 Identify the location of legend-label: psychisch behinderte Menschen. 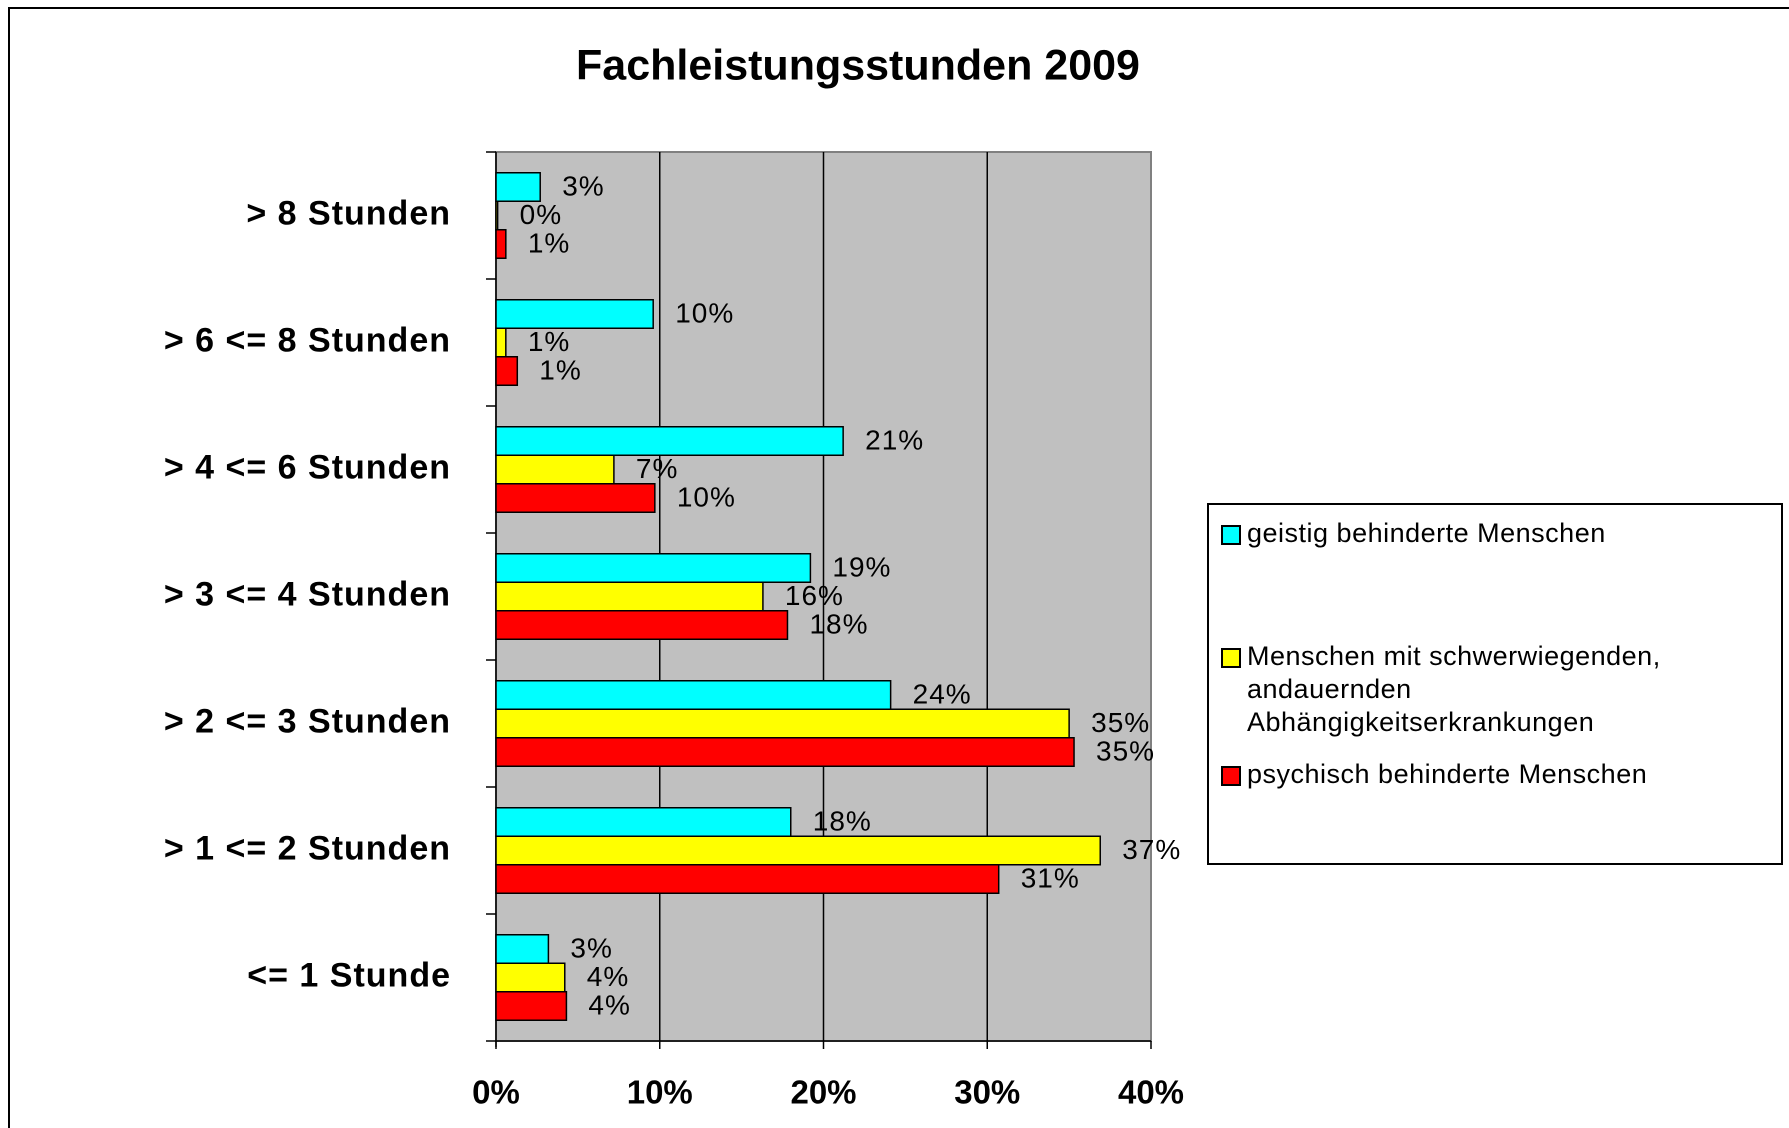
(1447, 774).